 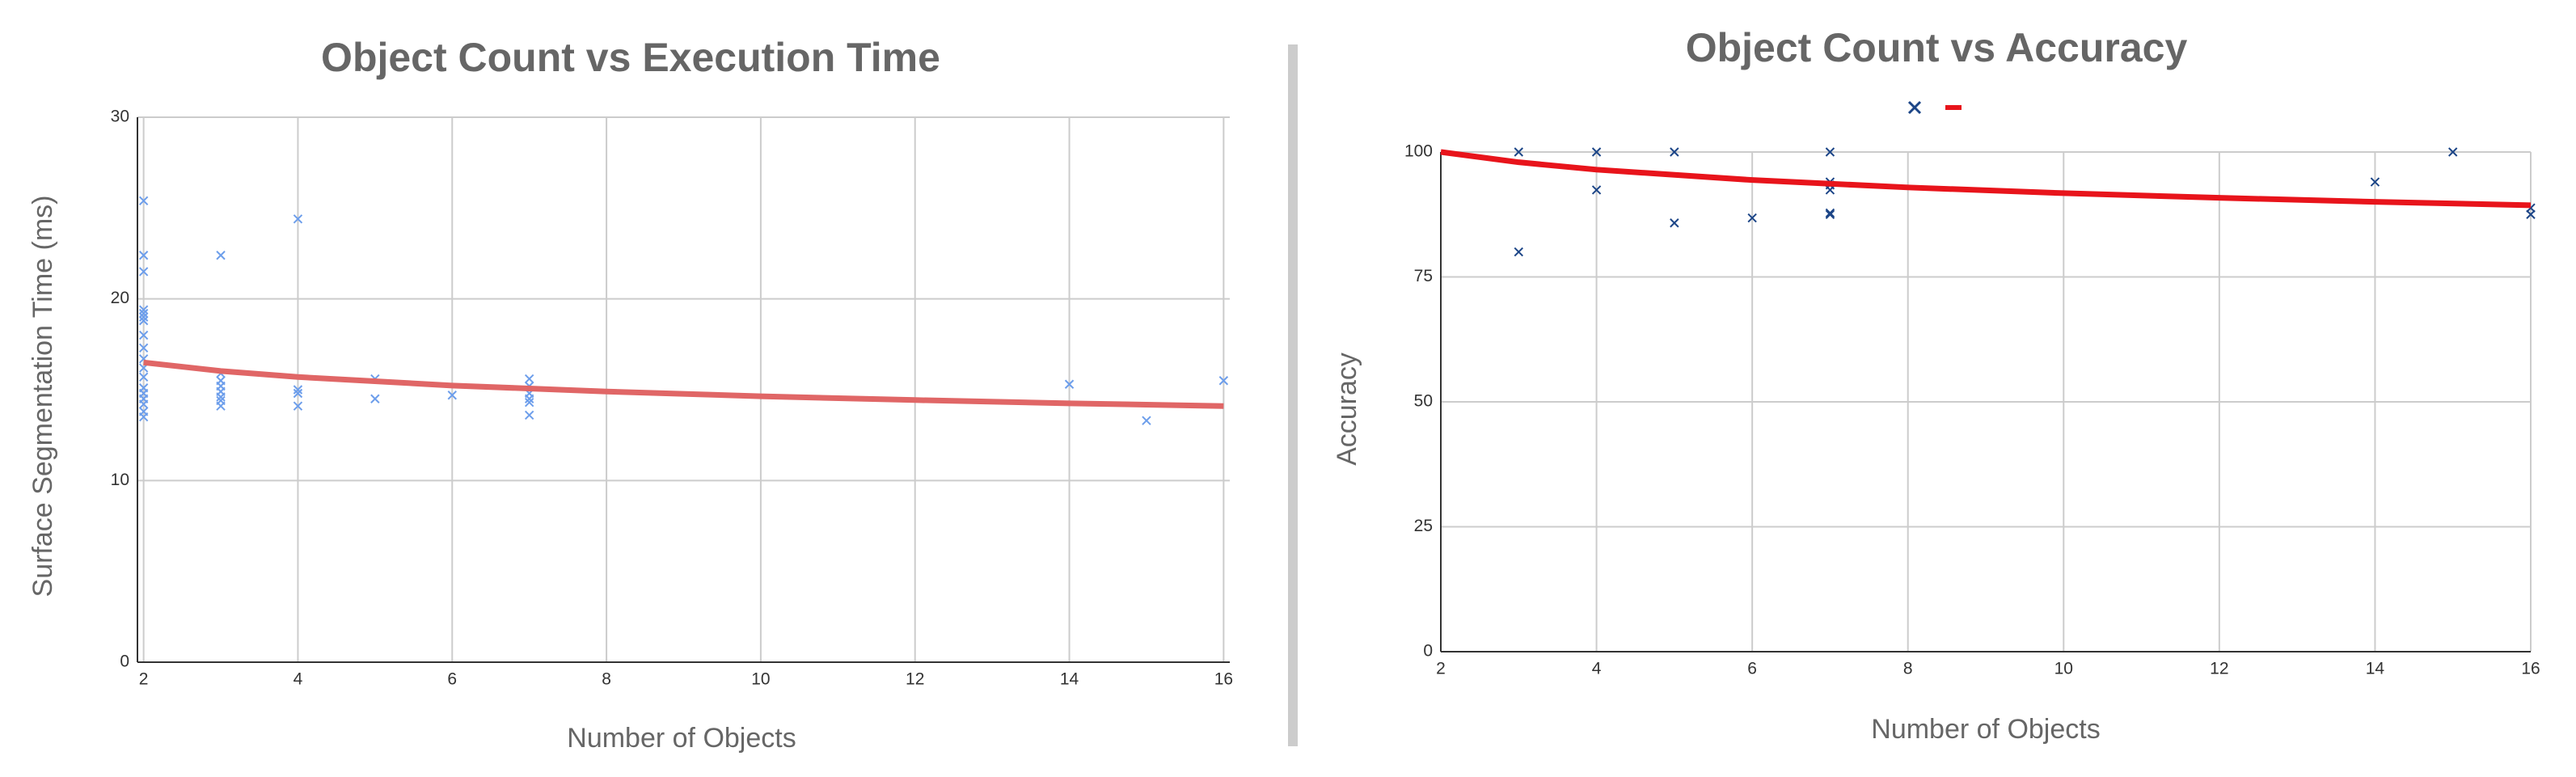 What do you see at coordinates (120, 480) in the screenshot?
I see `y-tick-label: 10` at bounding box center [120, 480].